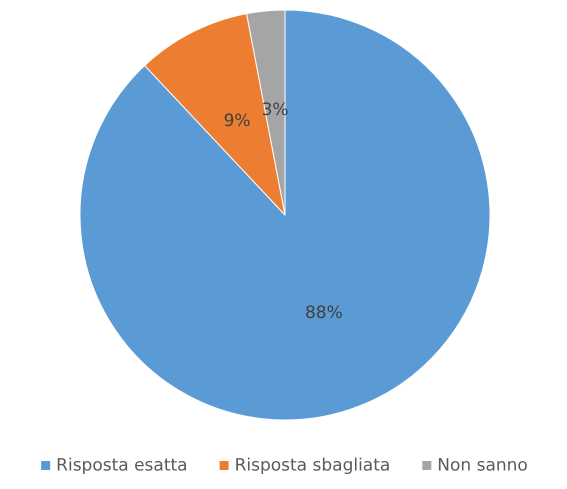 Image resolution: width=567 pixels, height=489 pixels. I want to click on data-label: 9%, so click(237, 121).